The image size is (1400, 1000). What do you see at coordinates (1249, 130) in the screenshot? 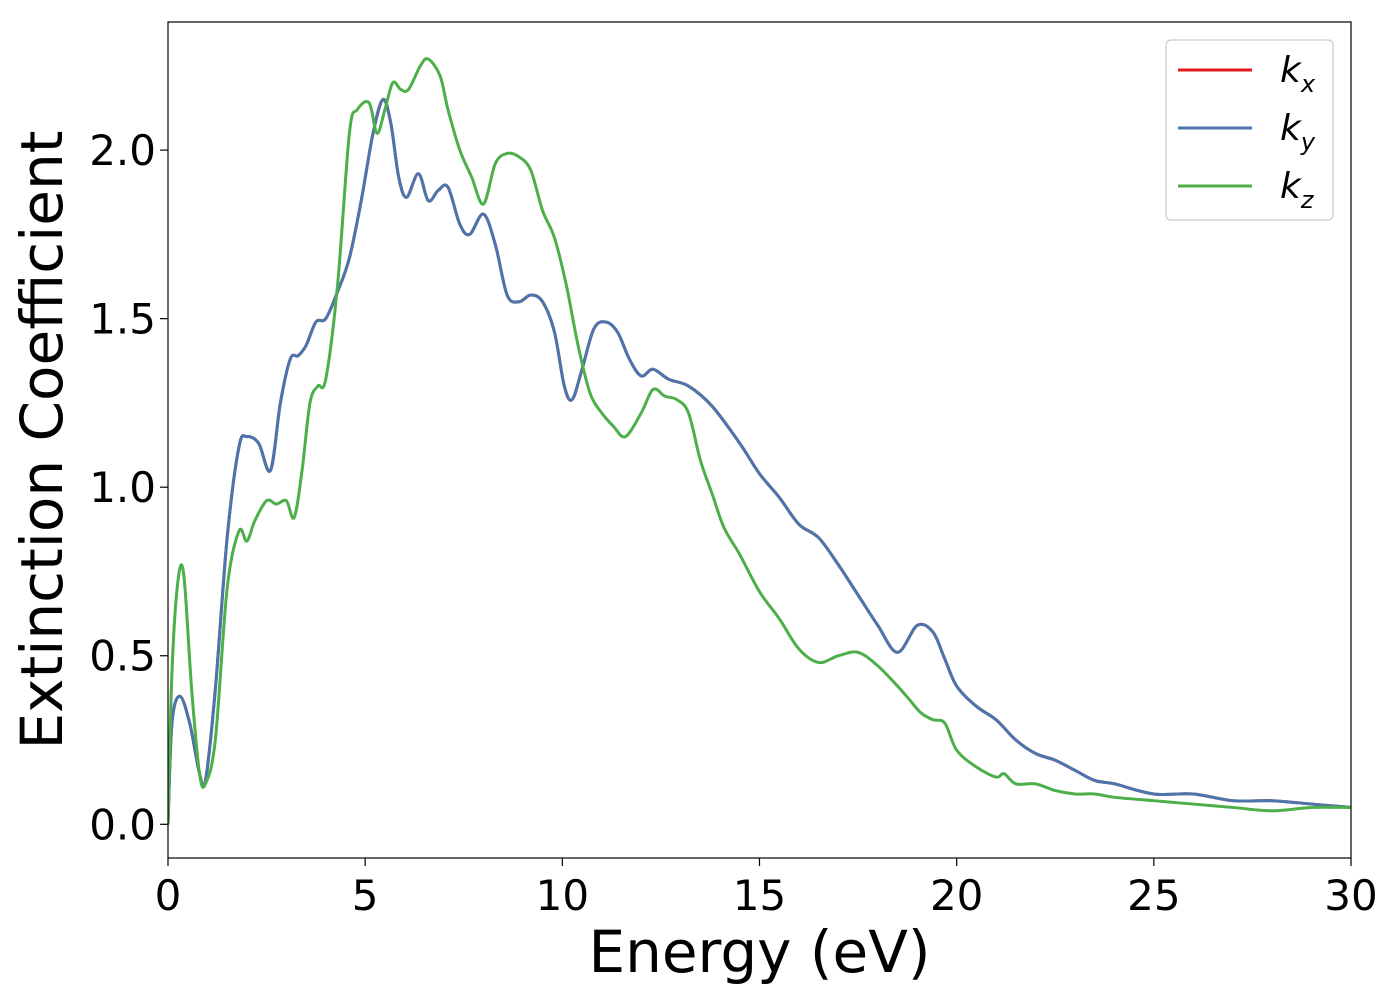
I see `legend-box` at bounding box center [1249, 130].